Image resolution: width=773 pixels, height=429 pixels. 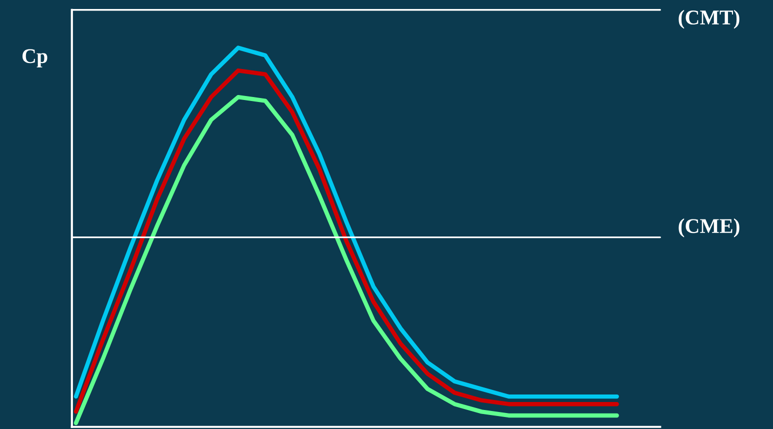 I want to click on y-axis-title: Cp, so click(x=35, y=58).